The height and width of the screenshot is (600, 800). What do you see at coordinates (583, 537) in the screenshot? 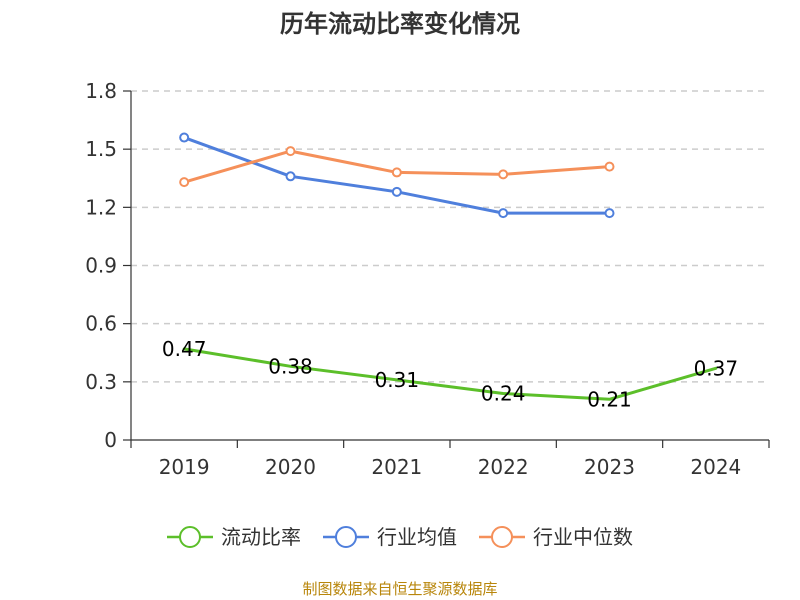
I see `legend-label: 行业中位数` at bounding box center [583, 537].